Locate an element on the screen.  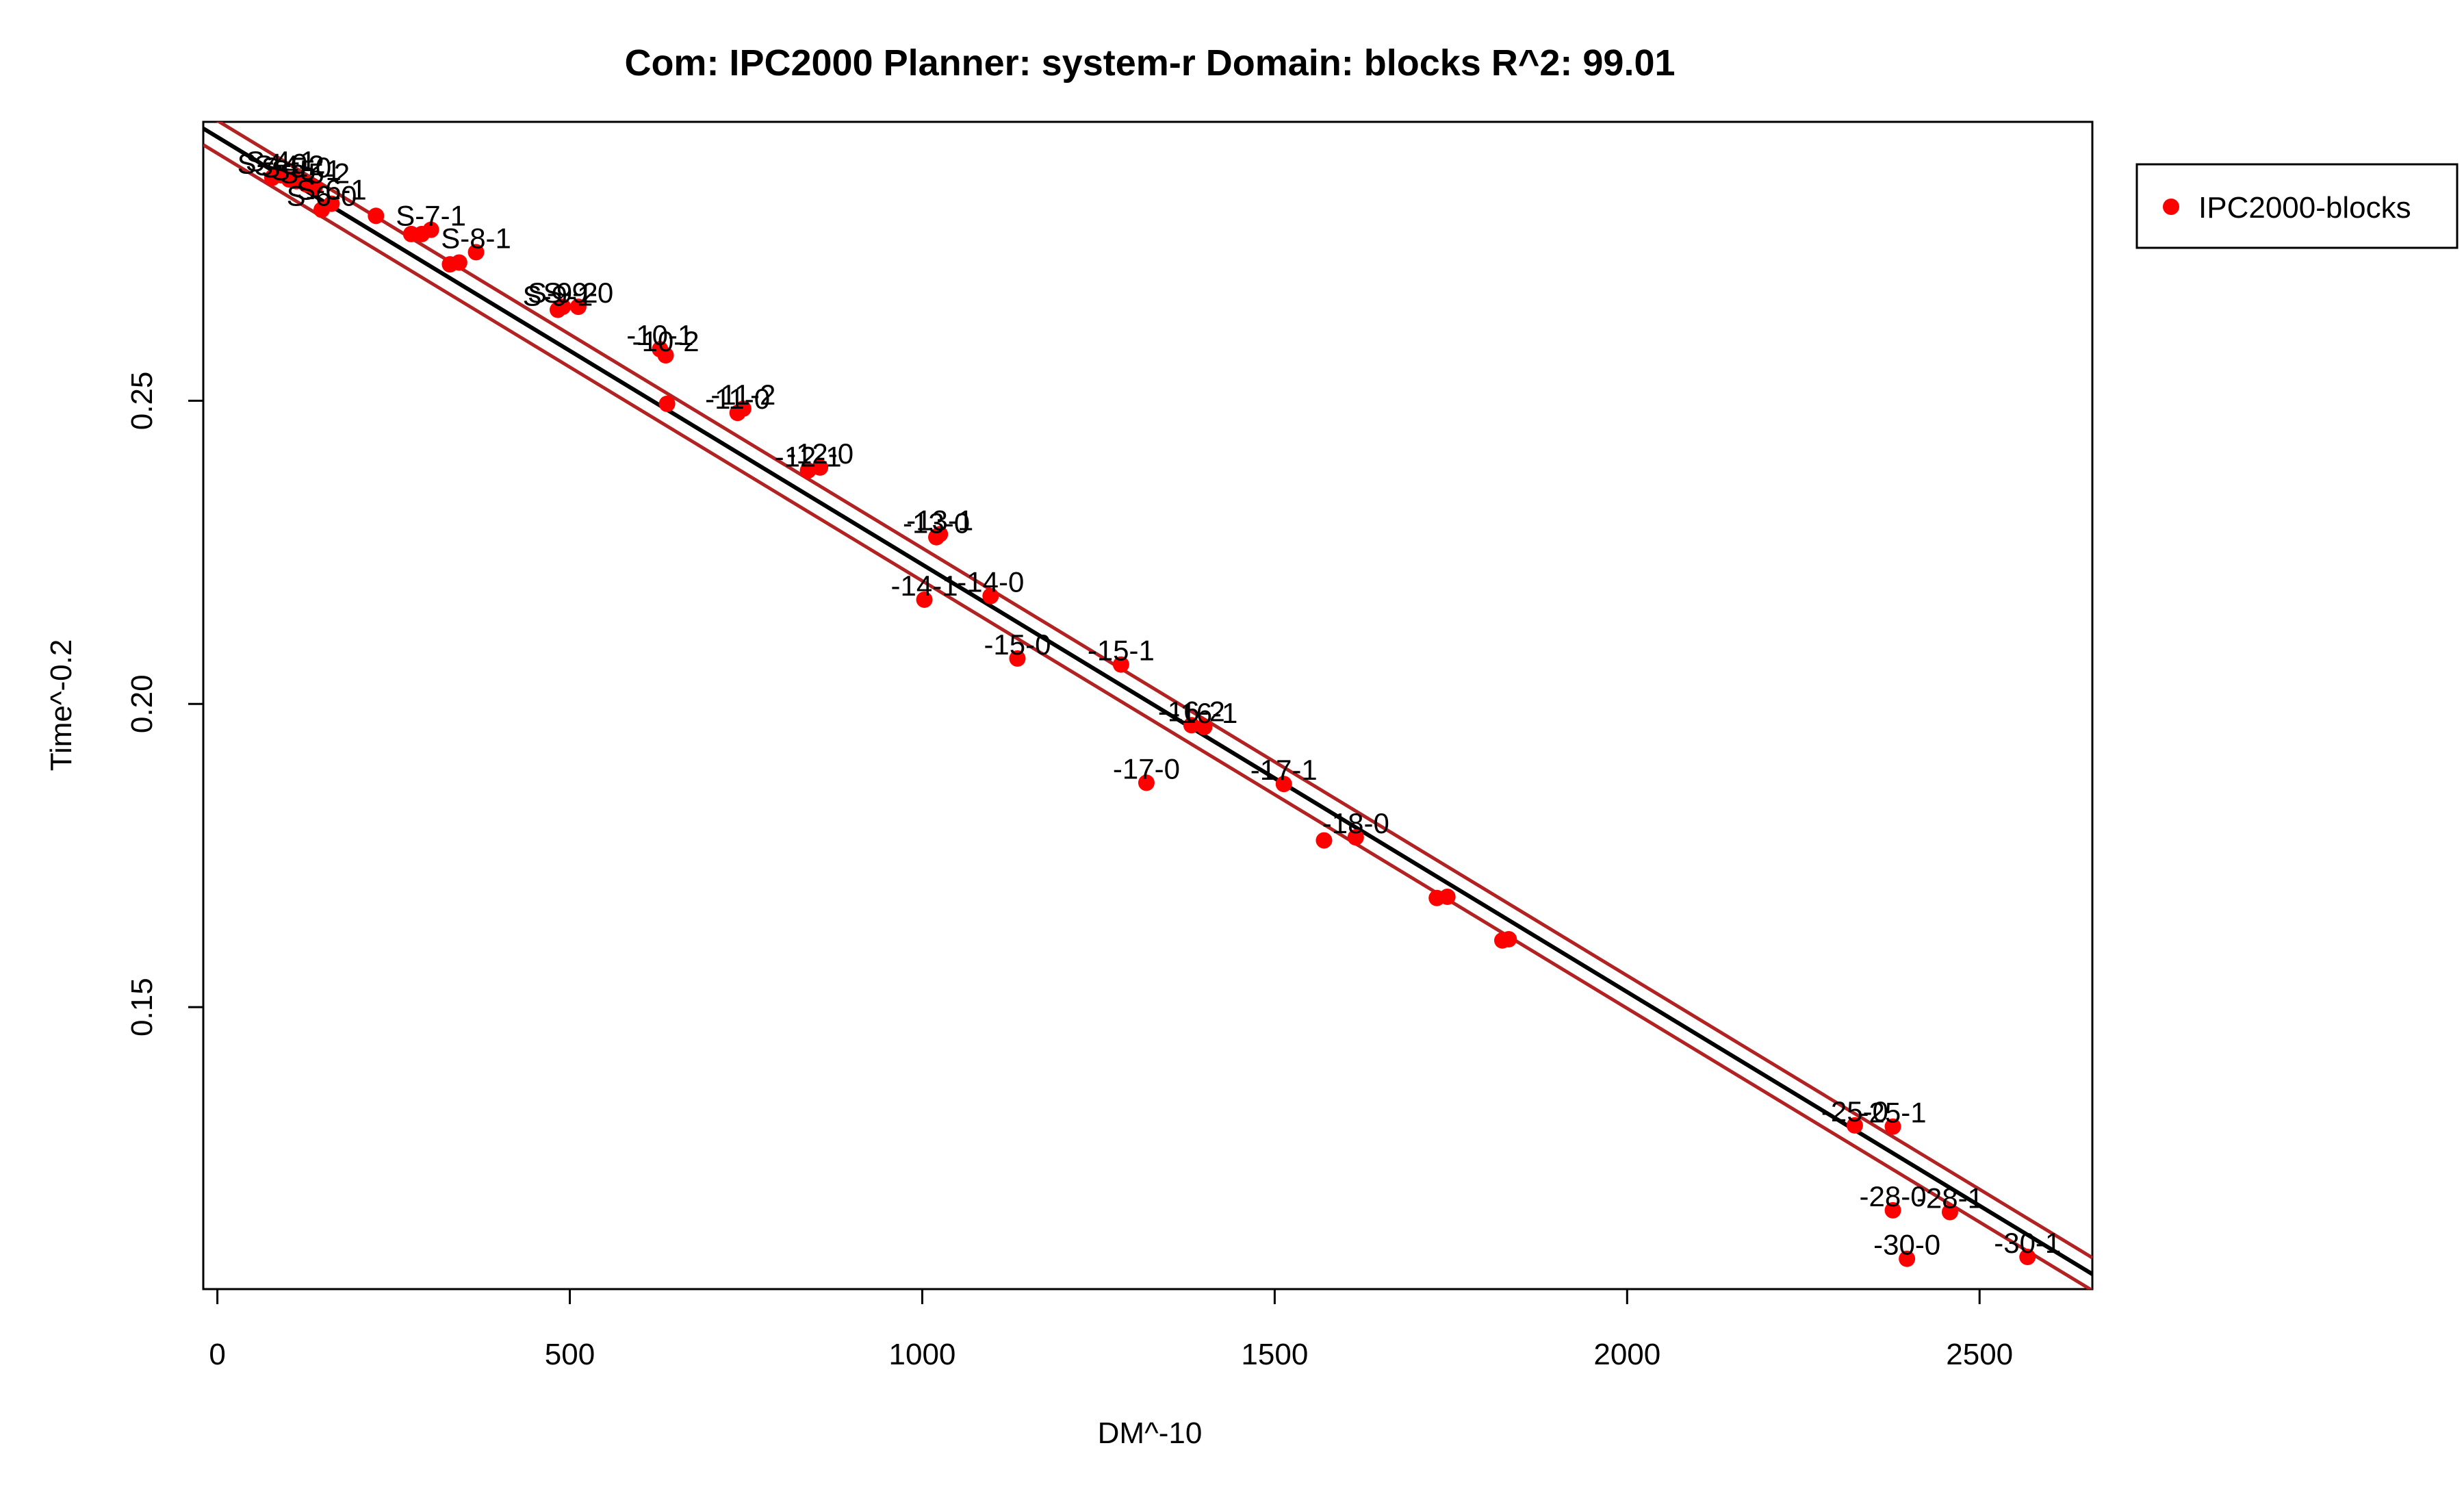
point-label: -13-1 is located at coordinates (939, 520).